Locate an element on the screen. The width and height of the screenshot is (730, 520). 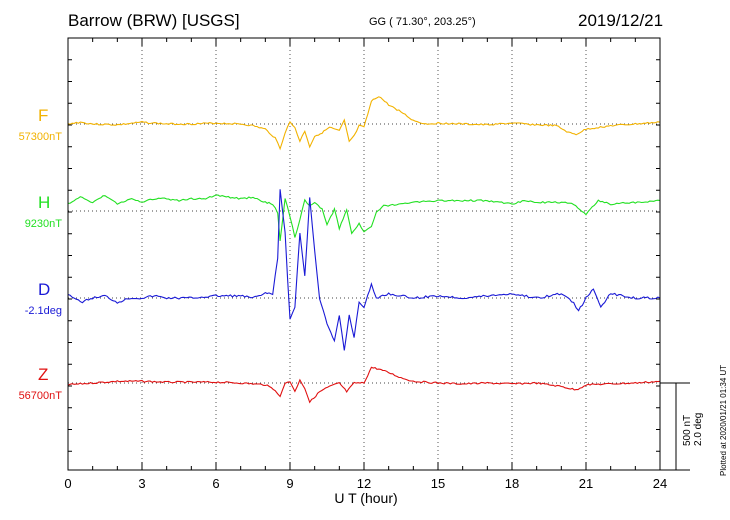
station-title: Barrow (BRW) [USGS] is located at coordinates (154, 20).